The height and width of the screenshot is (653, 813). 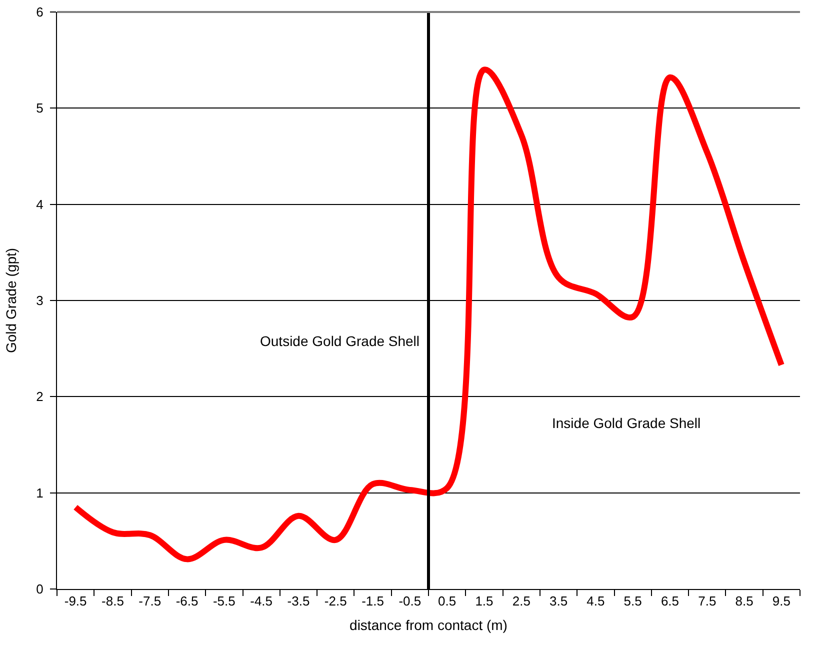 I want to click on x-tick-label: -9.5, so click(x=75, y=601).